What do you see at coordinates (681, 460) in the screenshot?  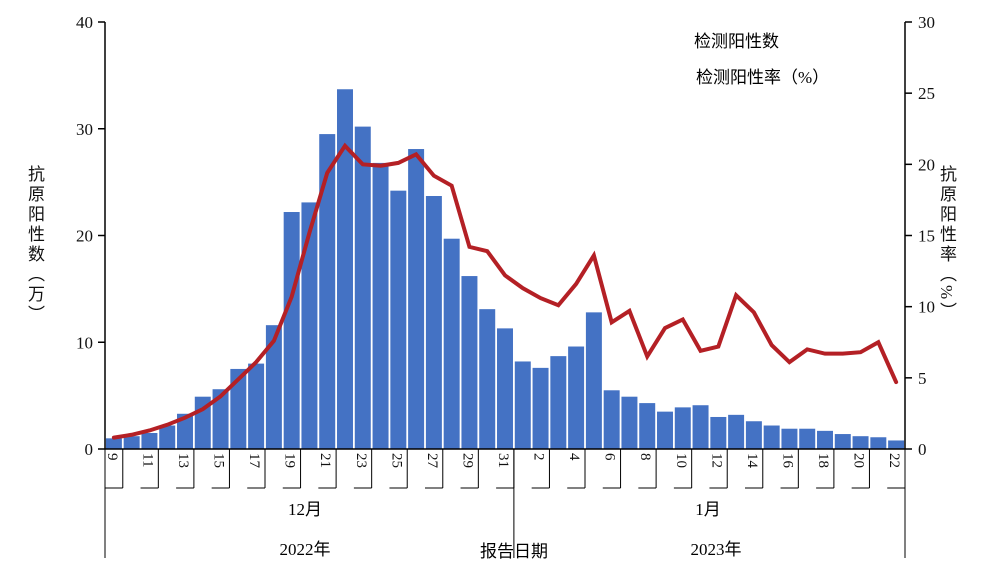 I see `x-day-label: 10` at bounding box center [681, 460].